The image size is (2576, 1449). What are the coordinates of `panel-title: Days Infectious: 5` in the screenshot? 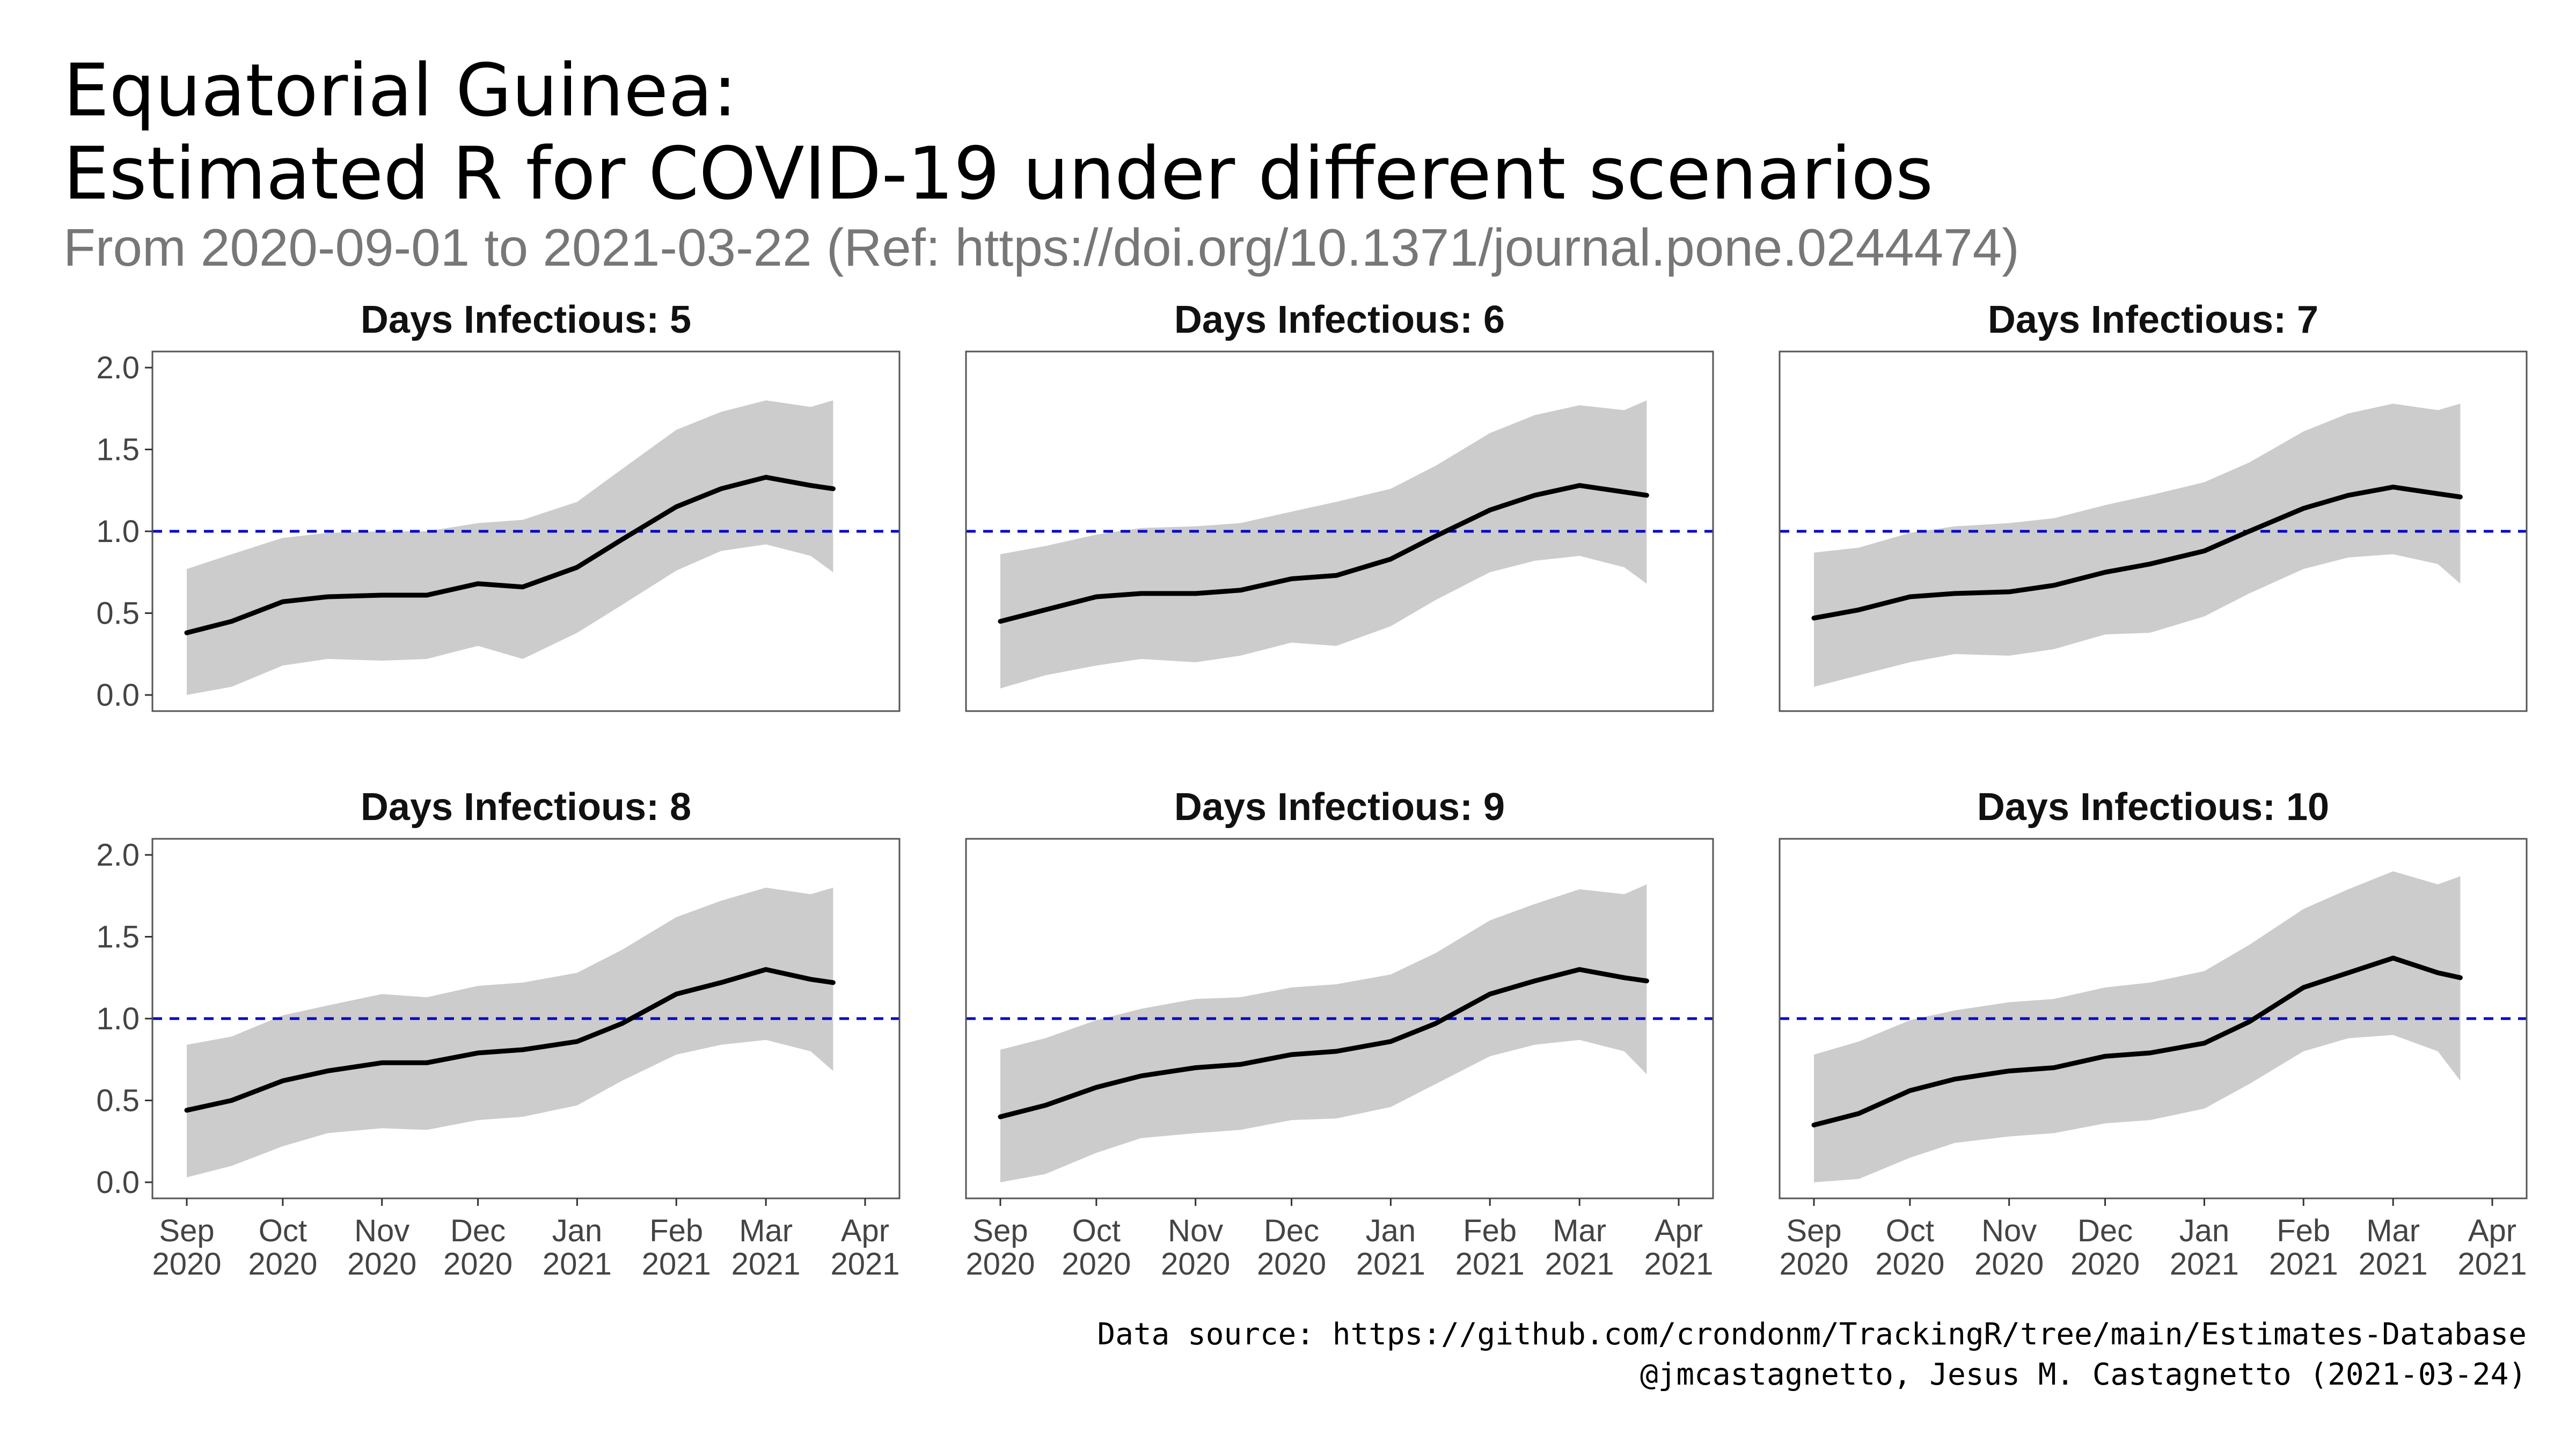 It's located at (526, 319).